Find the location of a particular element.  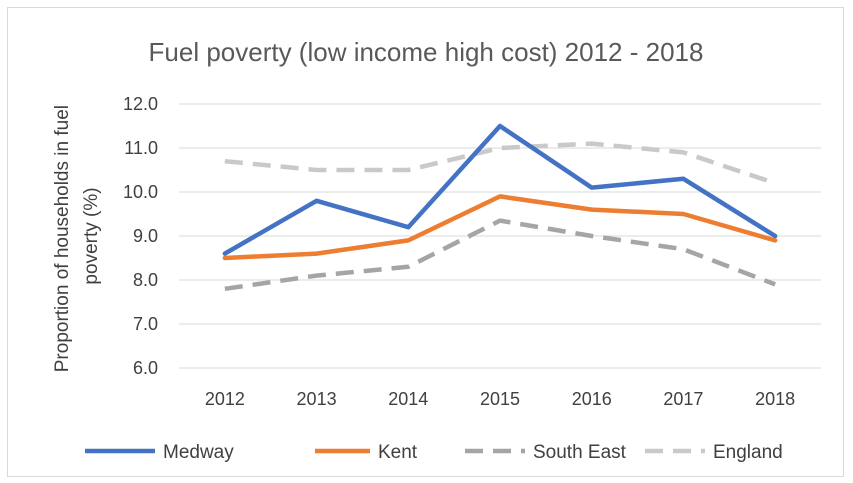

x-axis-ticks: 2012 2013 2014 2015 2016 2017 2018 is located at coordinates (500, 399).